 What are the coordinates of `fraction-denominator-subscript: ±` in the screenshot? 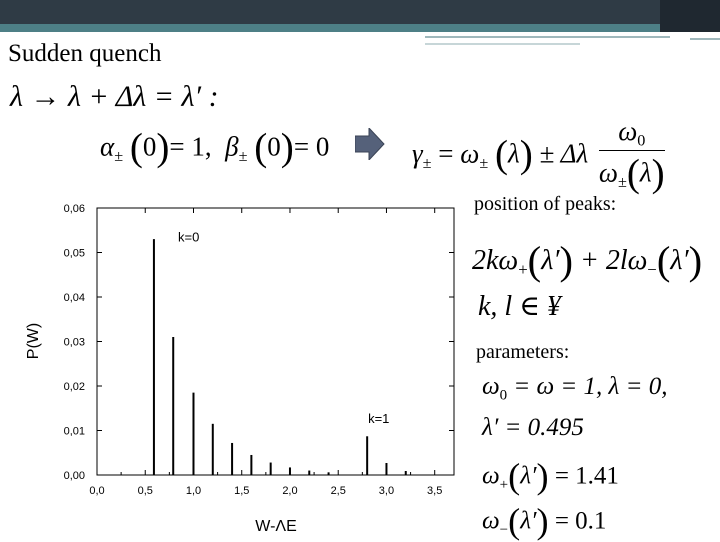 It's located at (622, 181).